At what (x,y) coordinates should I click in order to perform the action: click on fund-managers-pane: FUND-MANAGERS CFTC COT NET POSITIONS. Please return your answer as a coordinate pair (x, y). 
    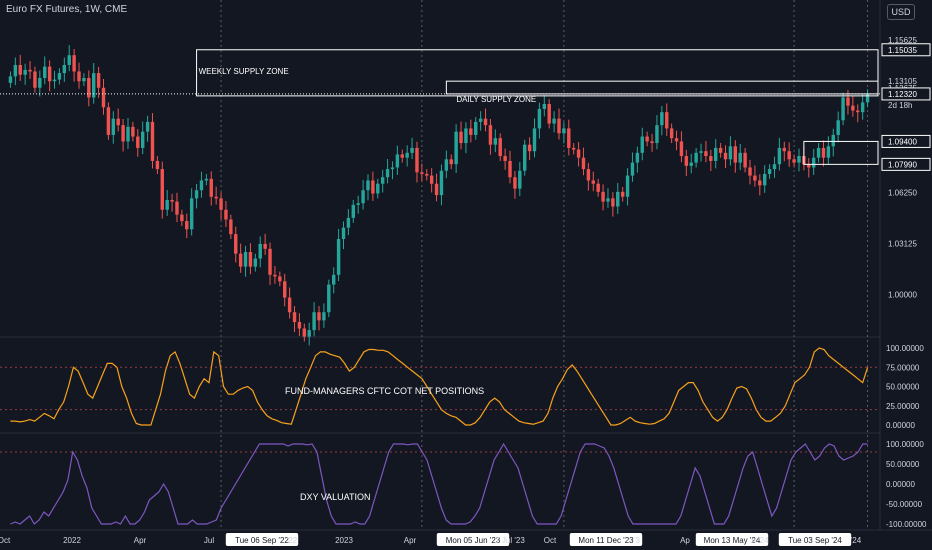
    Looking at the image, I should click on (440, 386).